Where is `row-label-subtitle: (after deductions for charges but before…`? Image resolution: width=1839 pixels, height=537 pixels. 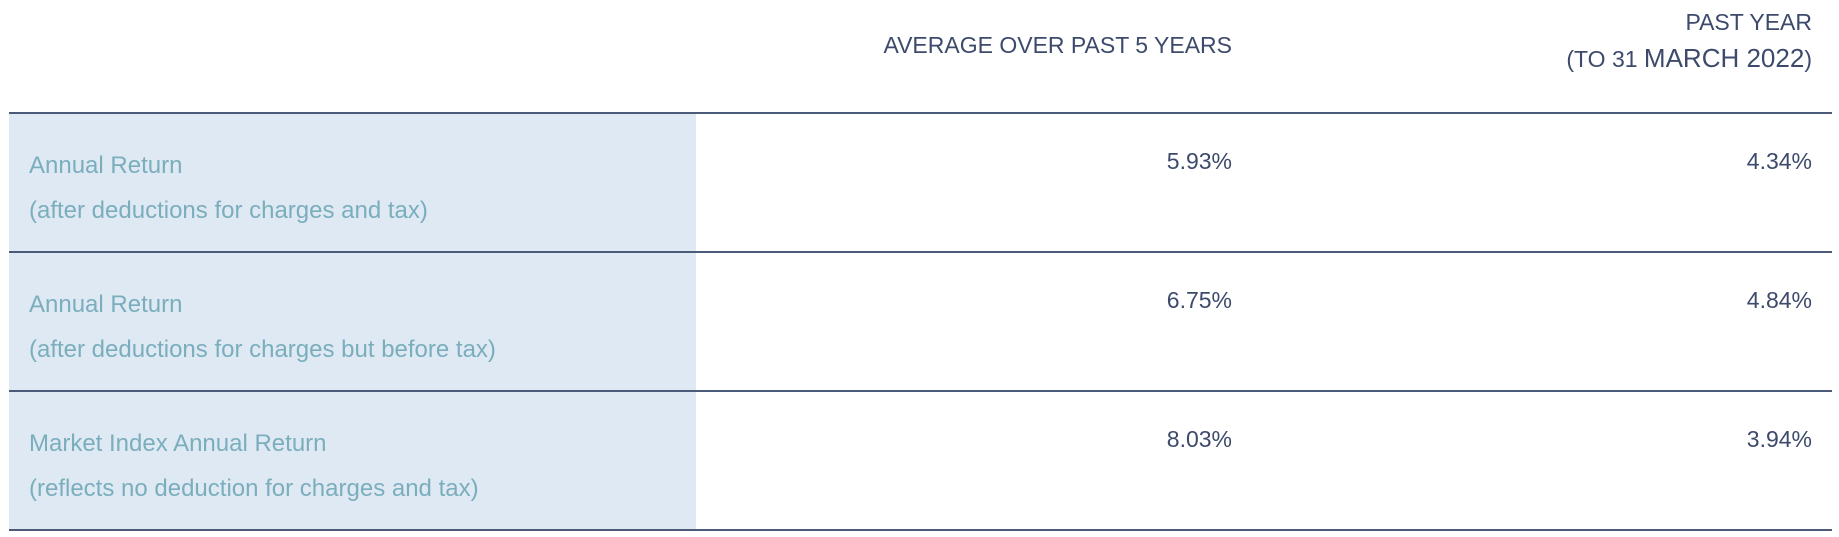 row-label-subtitle: (after deductions for charges but before… is located at coordinates (262, 349).